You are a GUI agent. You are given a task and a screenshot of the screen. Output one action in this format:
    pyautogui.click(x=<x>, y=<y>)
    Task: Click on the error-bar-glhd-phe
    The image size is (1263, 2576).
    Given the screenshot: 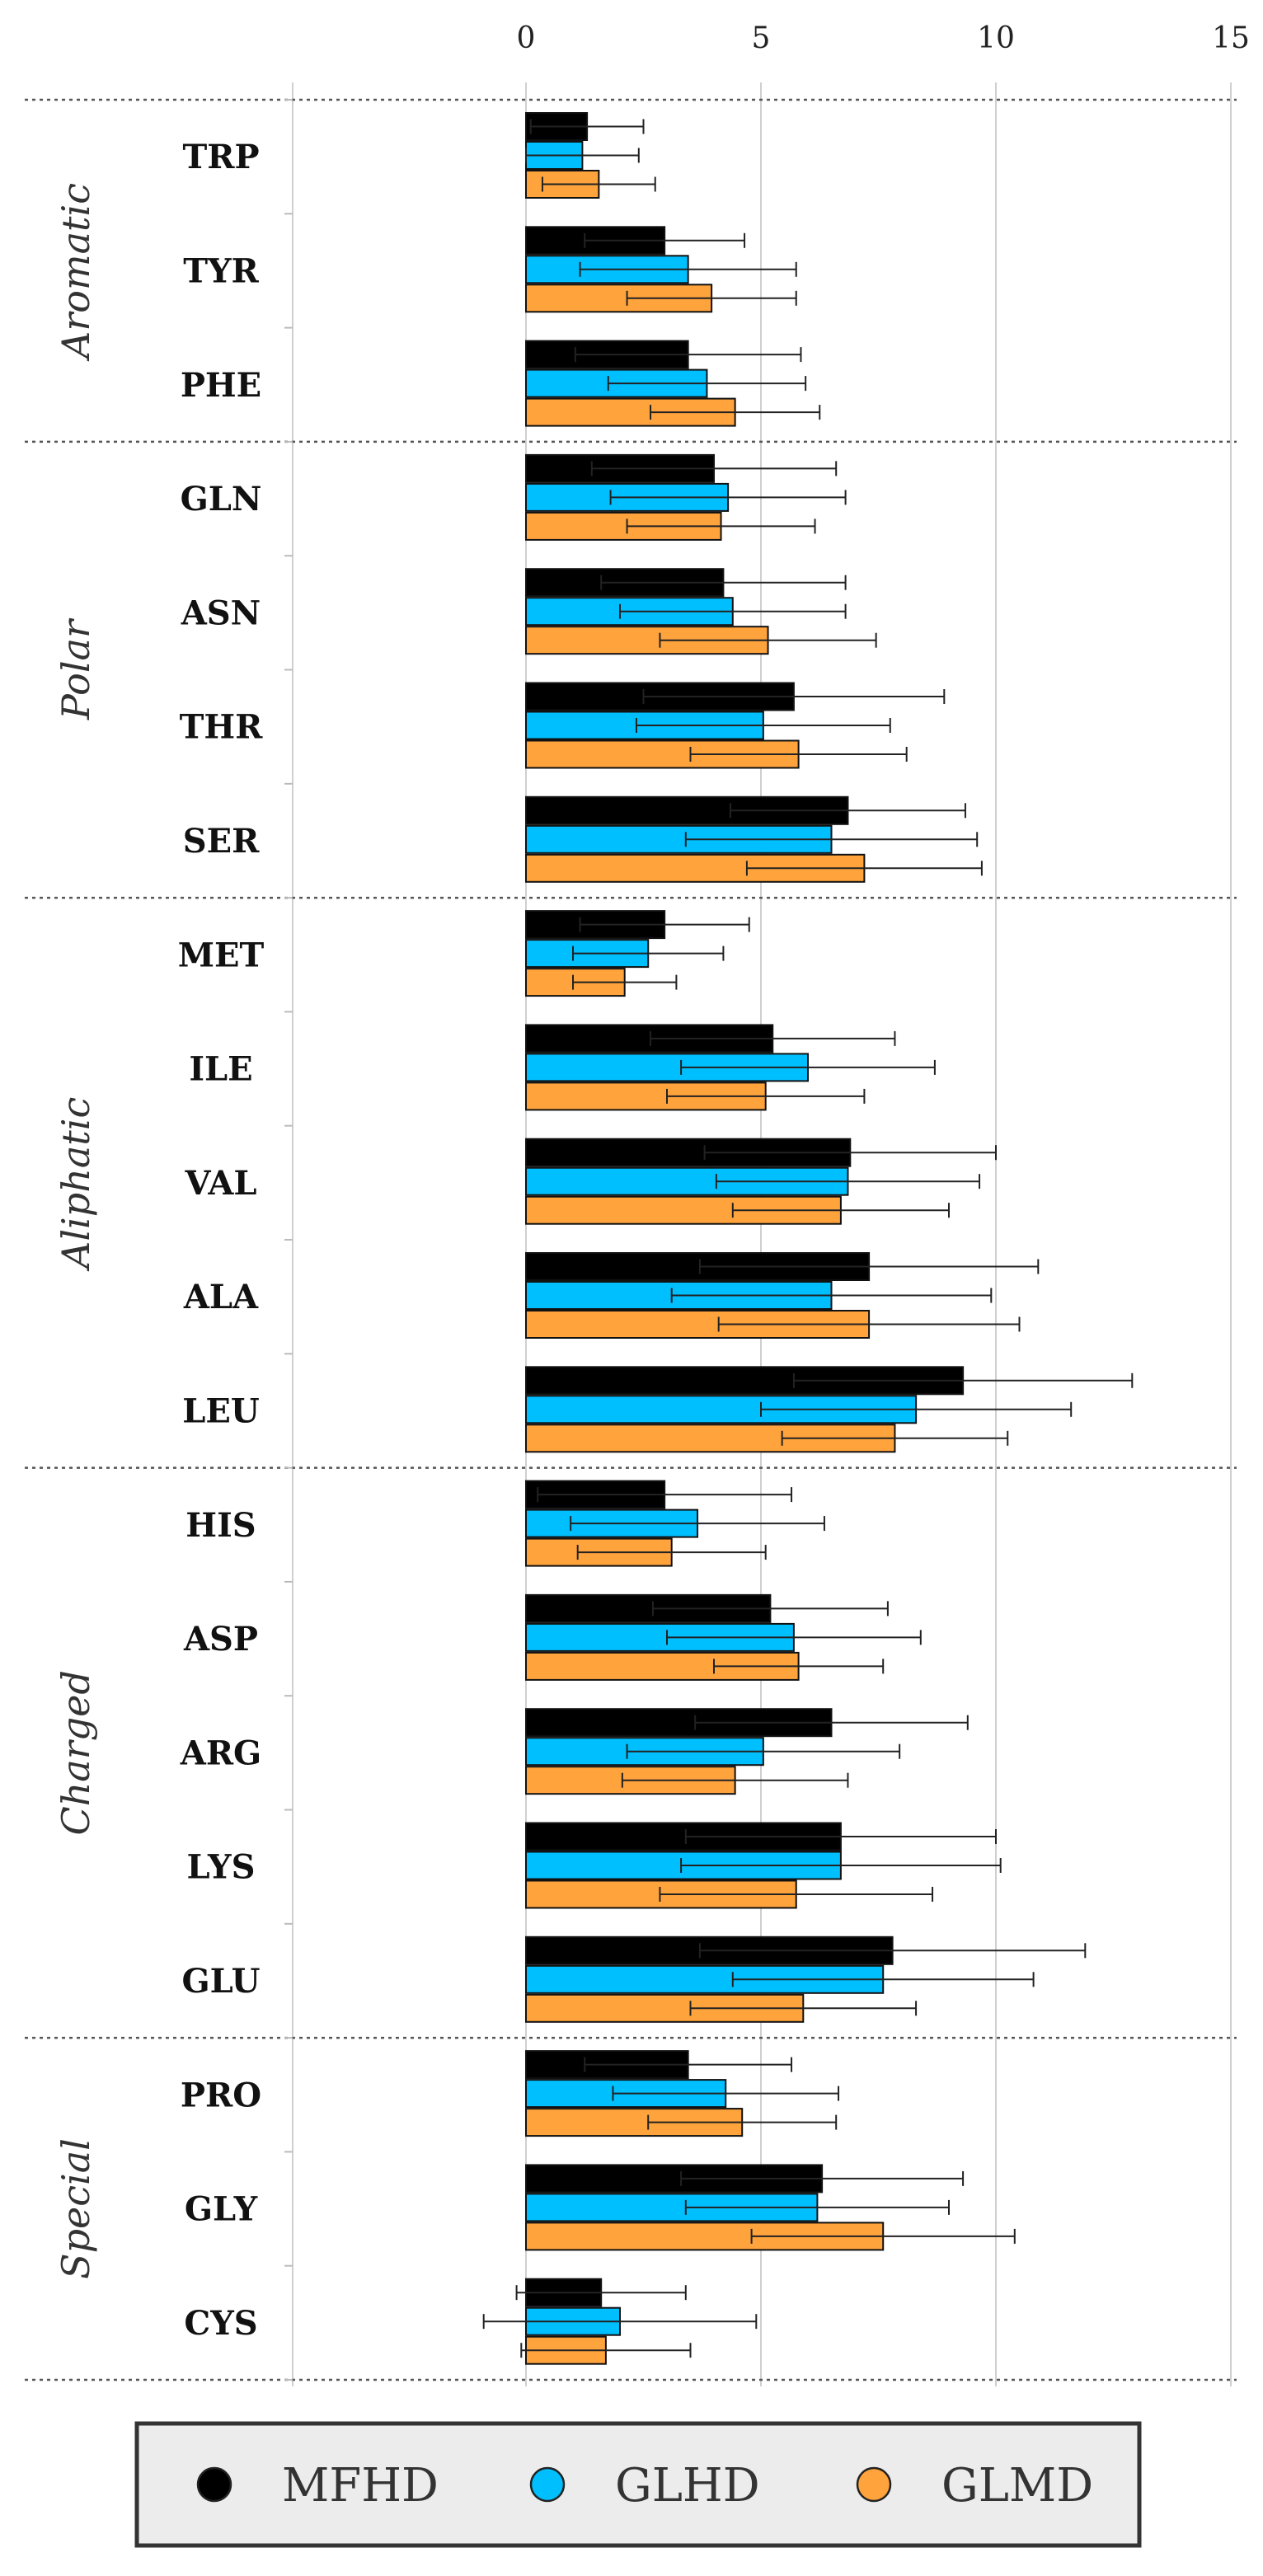 What is the action you would take?
    pyautogui.click(x=707, y=384)
    